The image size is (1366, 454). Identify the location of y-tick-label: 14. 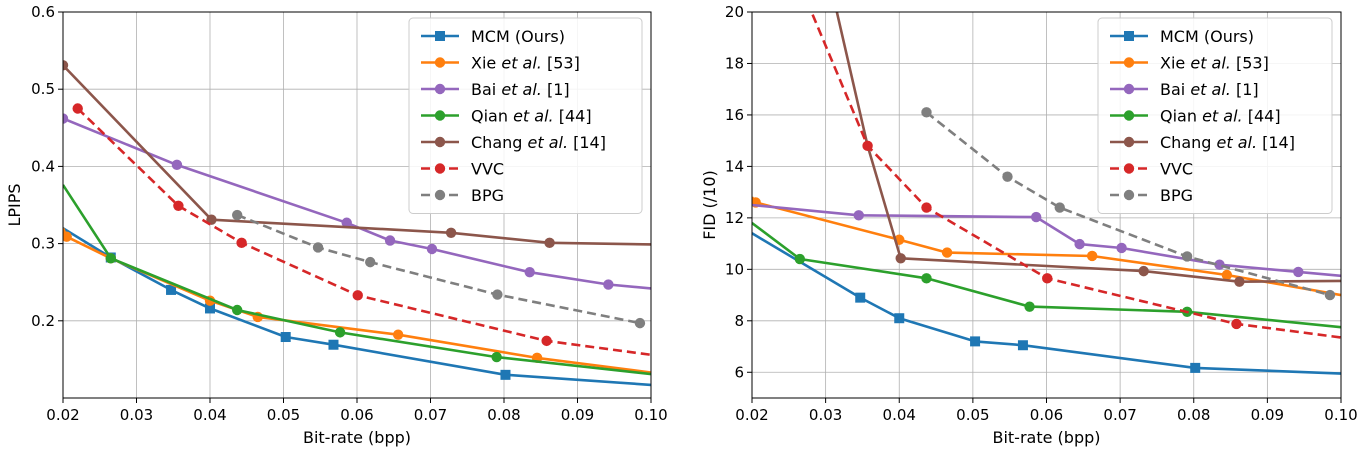
(734, 166).